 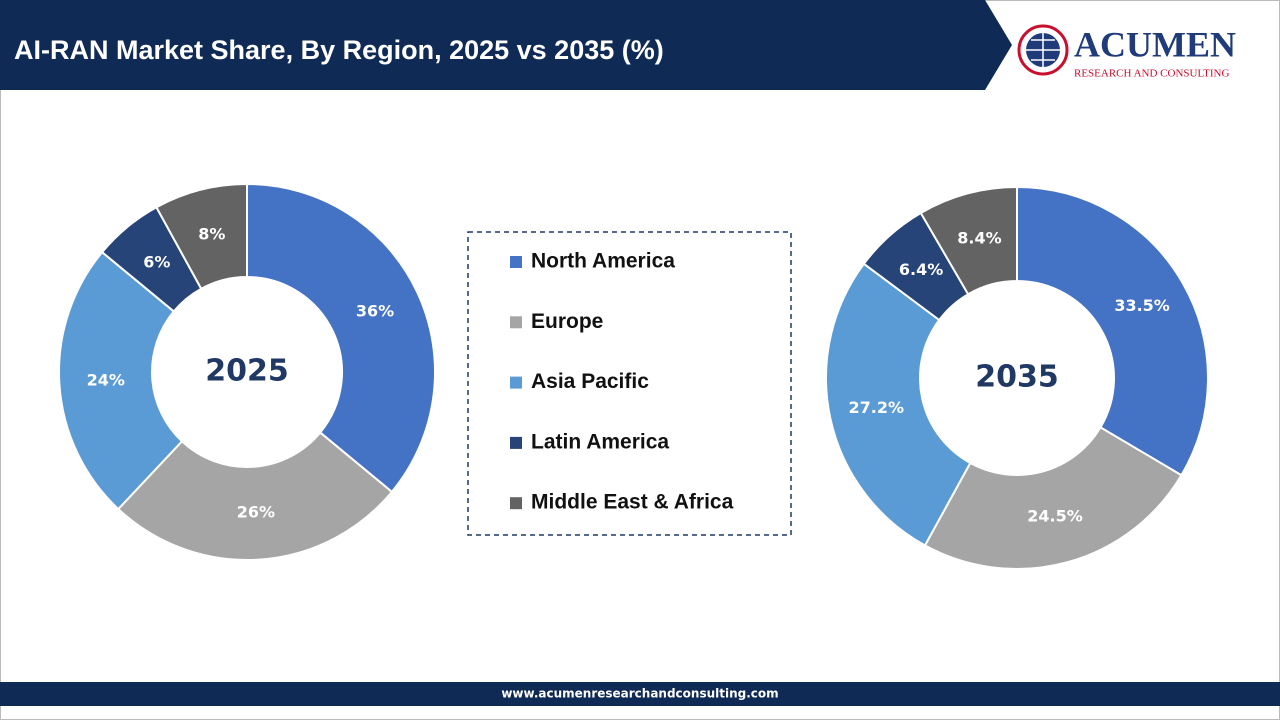 I want to click on data-label: 26%, so click(x=256, y=512).